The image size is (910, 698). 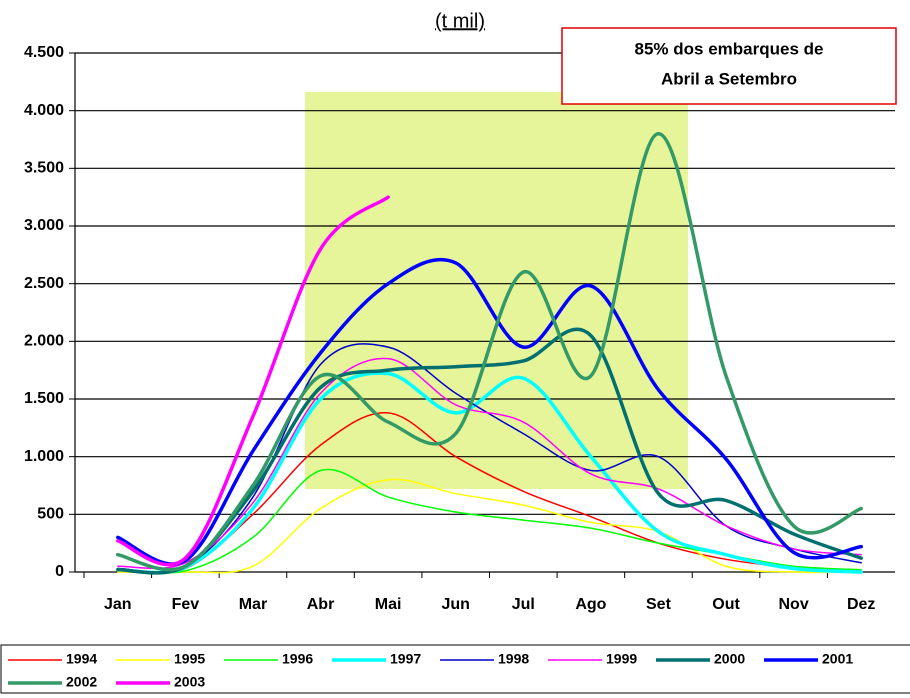 What do you see at coordinates (321, 604) in the screenshot?
I see `x-tick-label: Abr` at bounding box center [321, 604].